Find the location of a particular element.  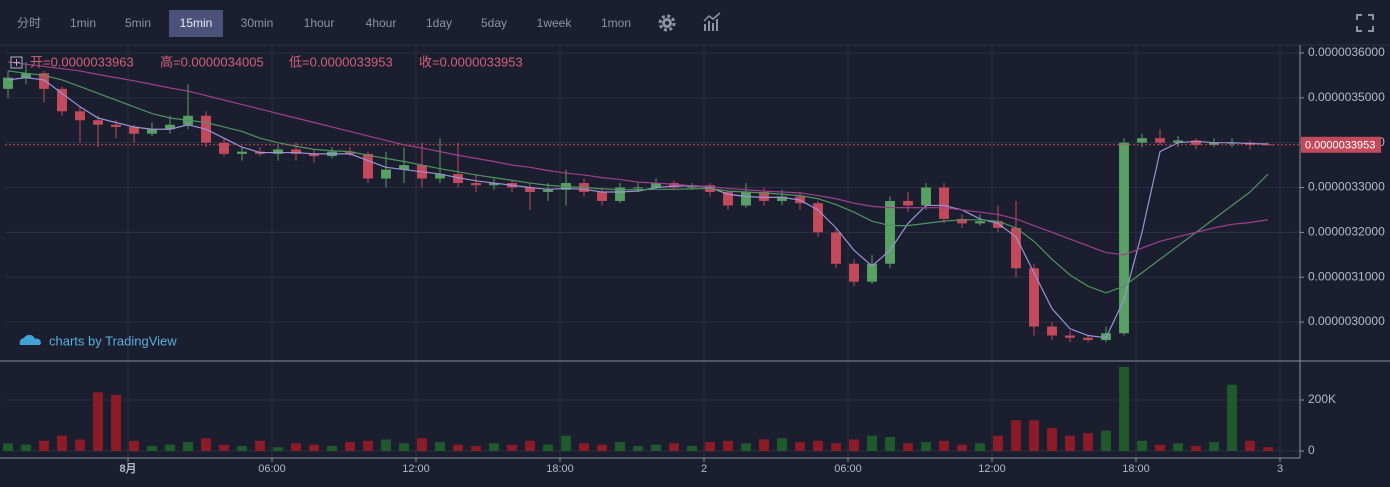

y-tick-label: 0.0000036000 is located at coordinates (1346, 52).